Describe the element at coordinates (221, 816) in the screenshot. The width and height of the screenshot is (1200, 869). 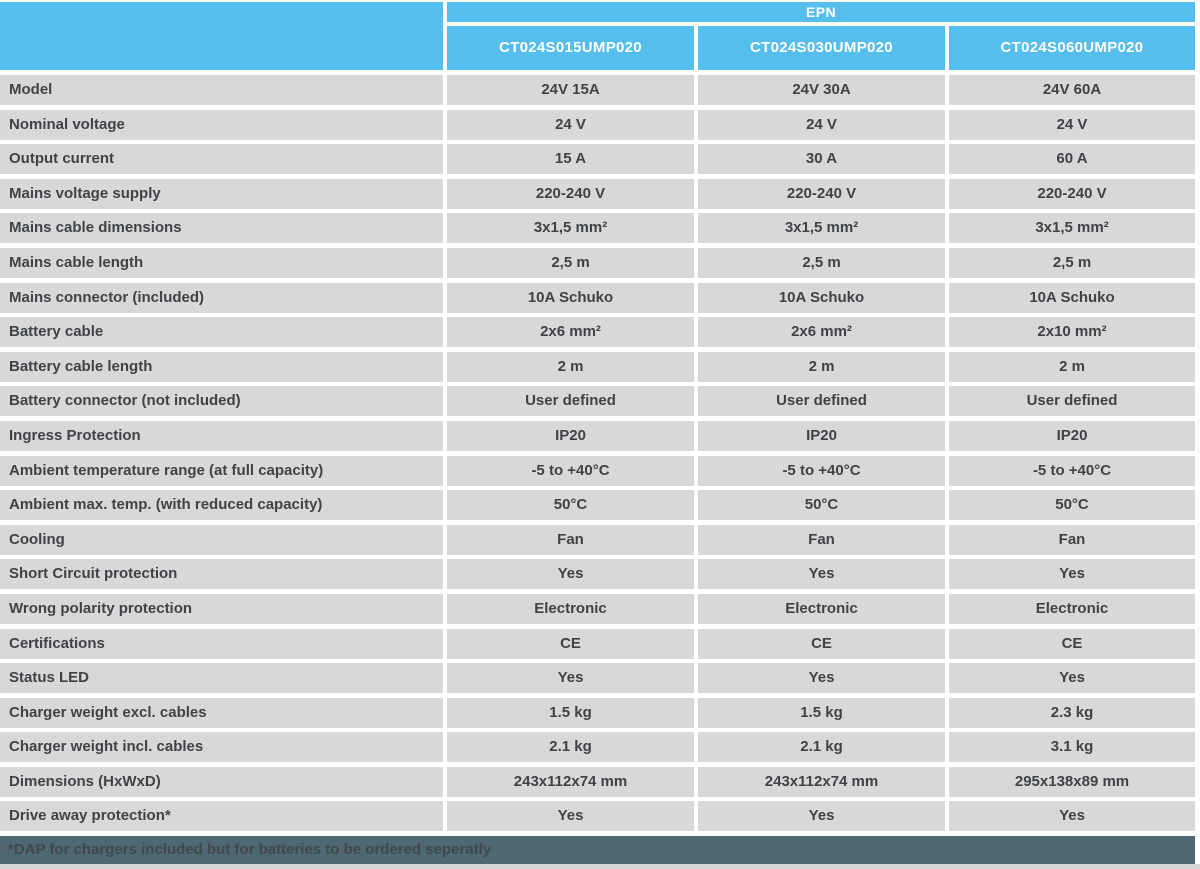
I see `row-label: Drive away protection*` at that location.